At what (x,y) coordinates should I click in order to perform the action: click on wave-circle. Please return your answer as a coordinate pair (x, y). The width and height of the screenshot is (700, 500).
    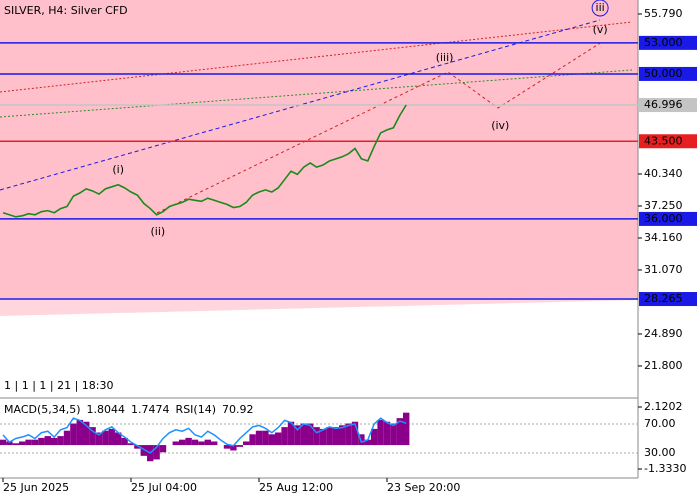
    Looking at the image, I should click on (600, 8).